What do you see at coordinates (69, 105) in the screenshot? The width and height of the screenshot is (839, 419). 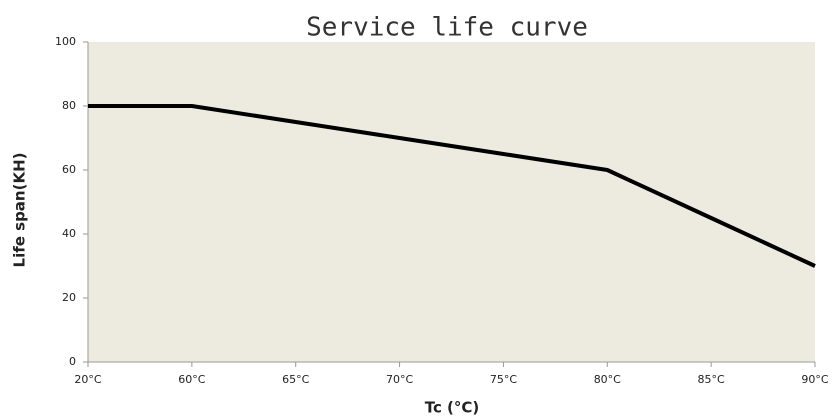 I see `y-tick-label: 80` at bounding box center [69, 105].